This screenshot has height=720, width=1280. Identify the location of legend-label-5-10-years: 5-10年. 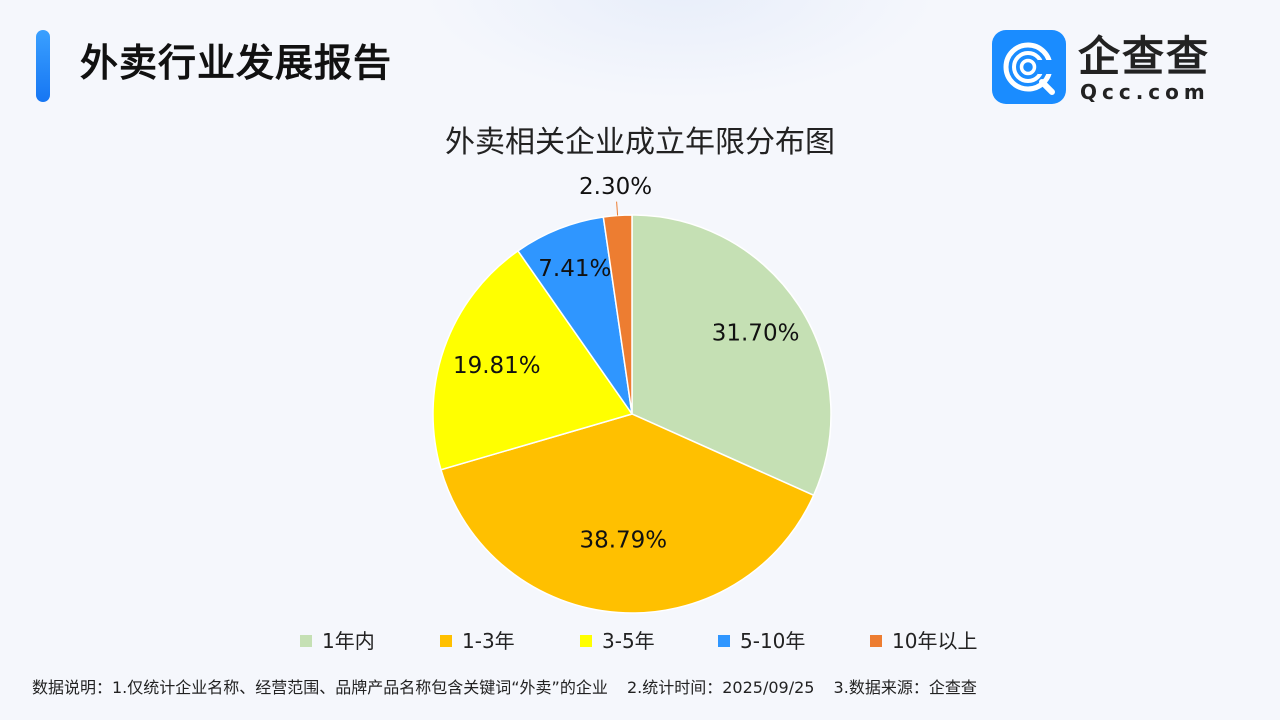
(773, 641).